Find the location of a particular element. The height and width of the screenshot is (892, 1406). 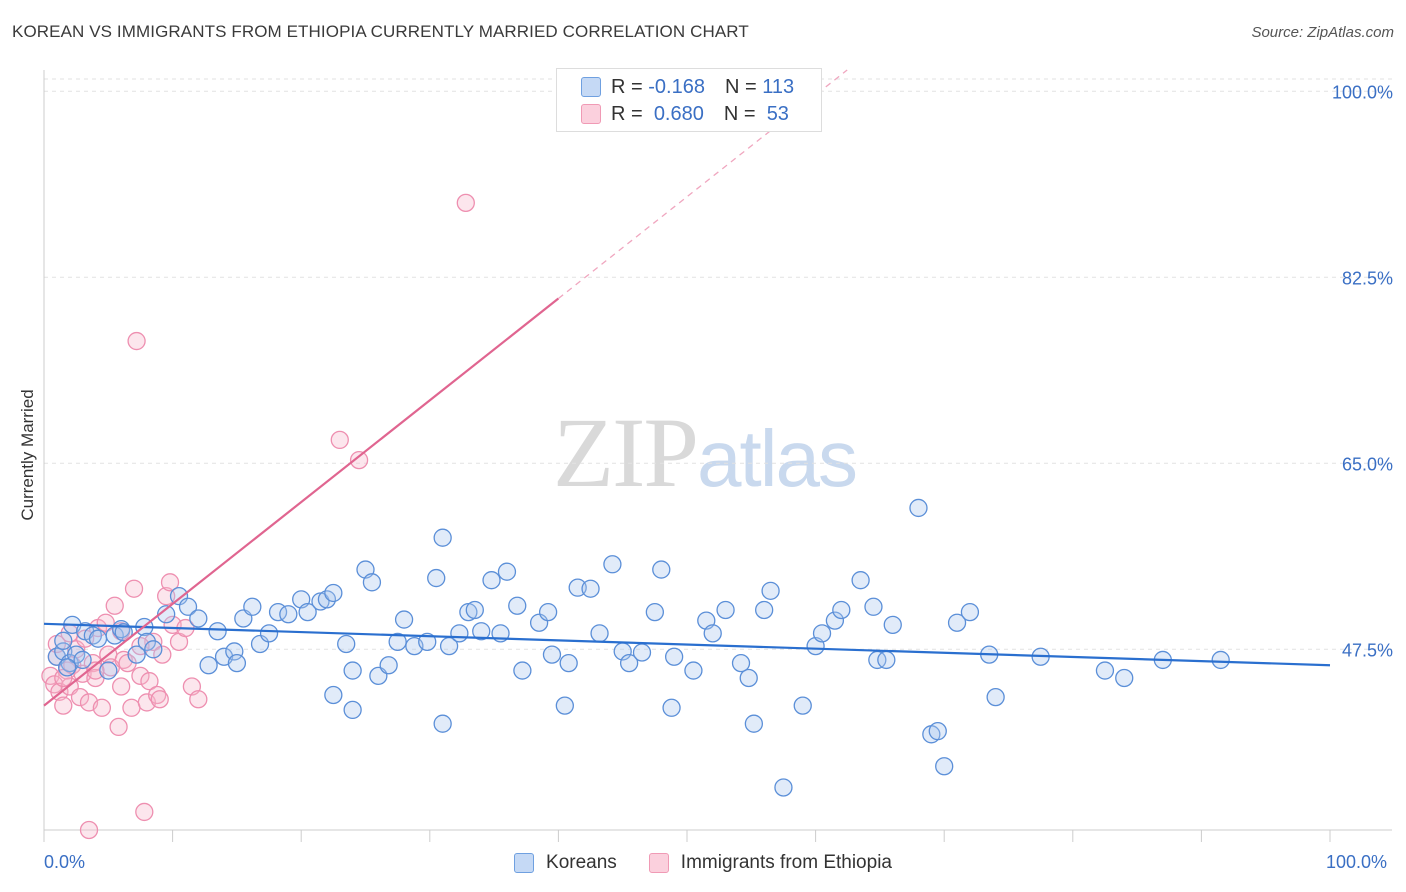

legend-n-value: 53 is located at coordinates (777, 113).